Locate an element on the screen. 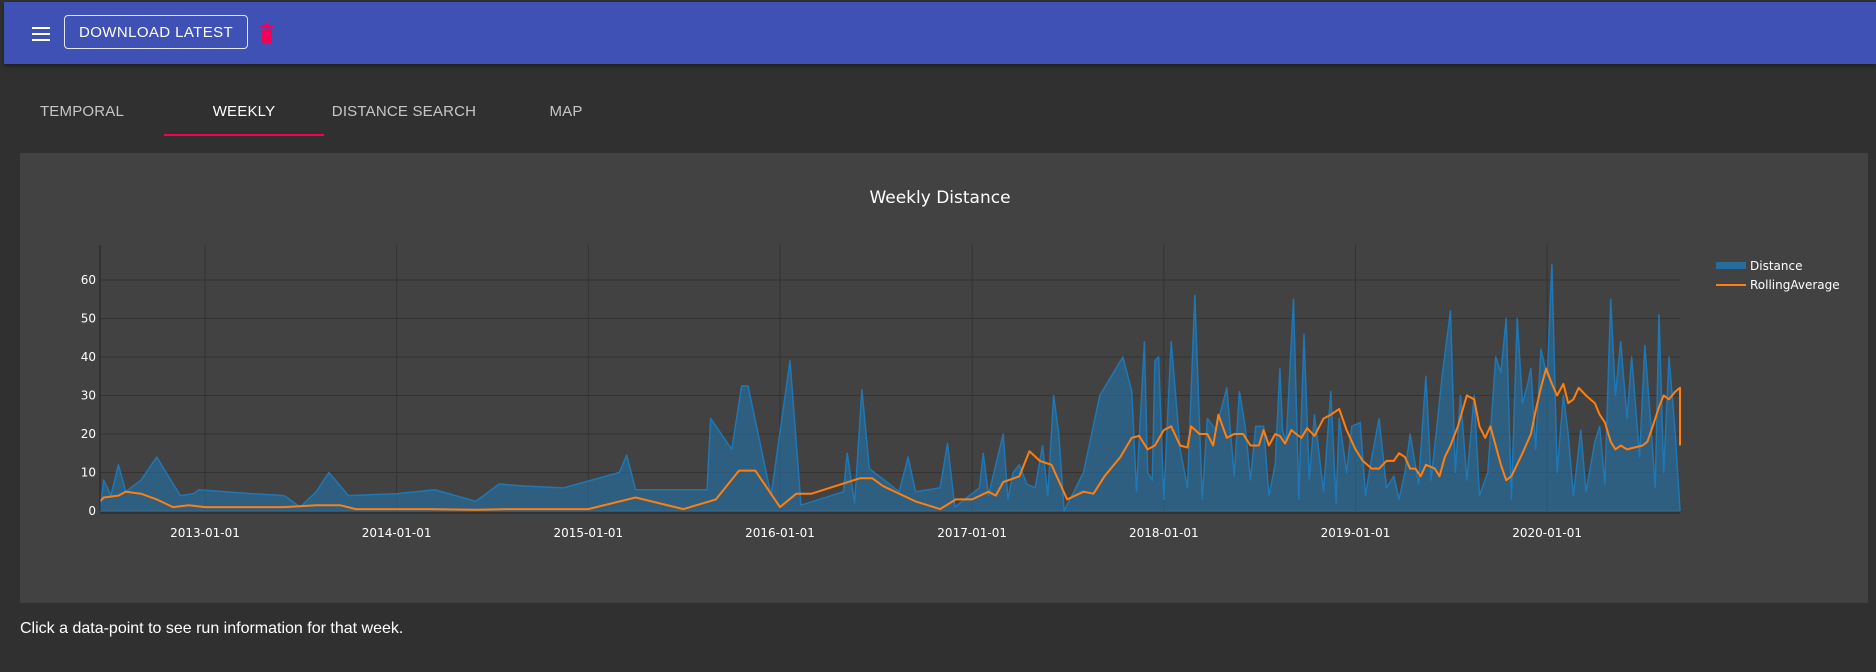 This screenshot has height=672, width=1876. tab-temporal: TEMPORAL is located at coordinates (82, 111).